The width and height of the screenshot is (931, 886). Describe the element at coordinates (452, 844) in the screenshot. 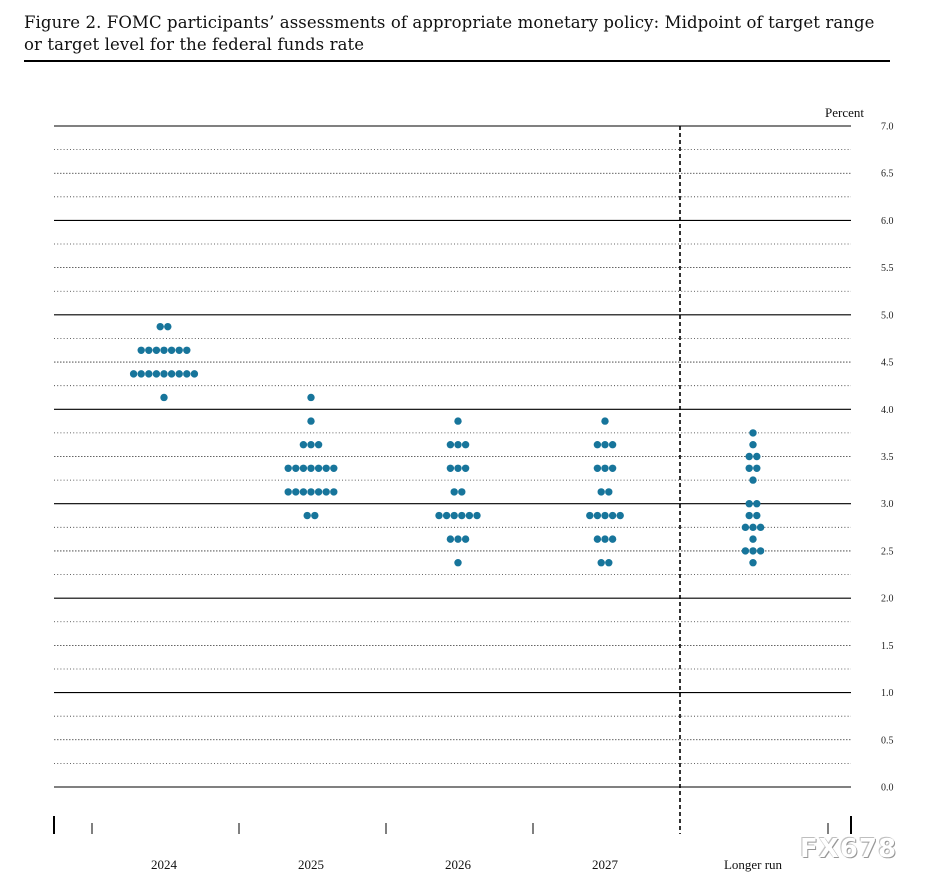

I see `x-axis: 2024 2025 2026 2027 Longer run` at that location.